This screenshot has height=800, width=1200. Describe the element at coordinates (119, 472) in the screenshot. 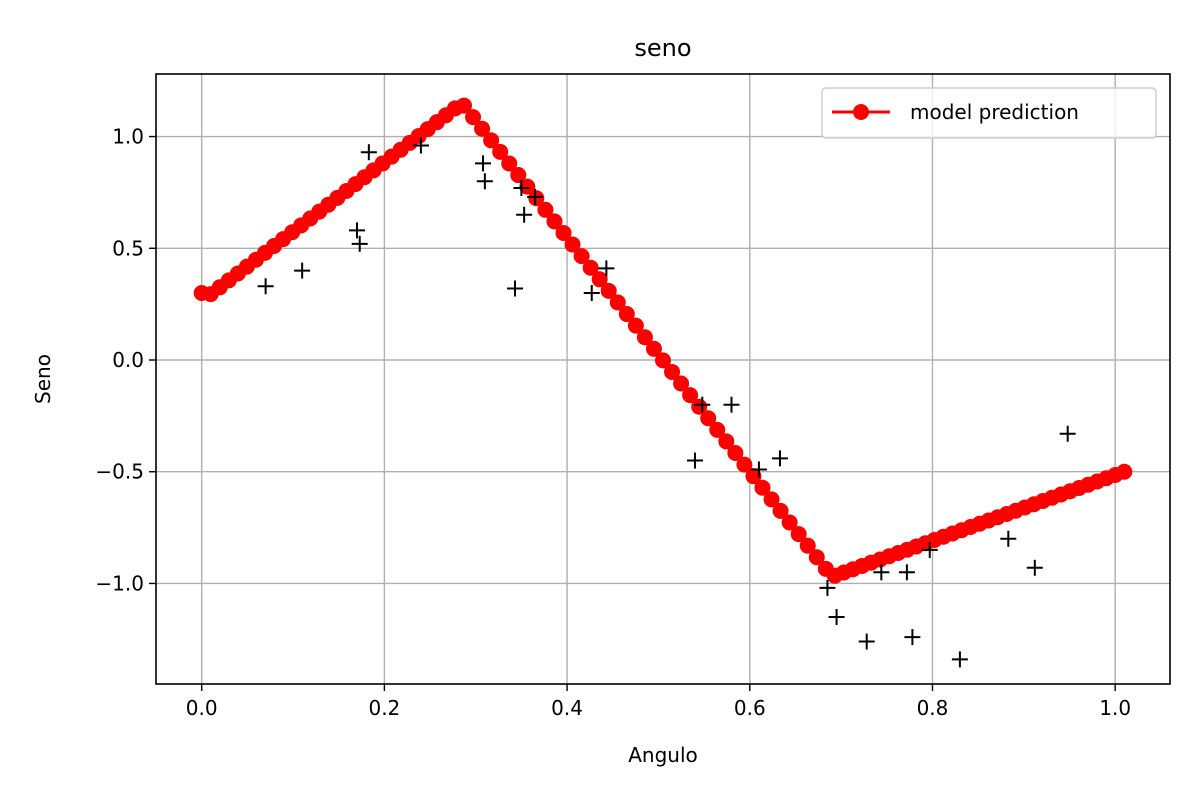

I see `y-tick-label: −0.5` at that location.